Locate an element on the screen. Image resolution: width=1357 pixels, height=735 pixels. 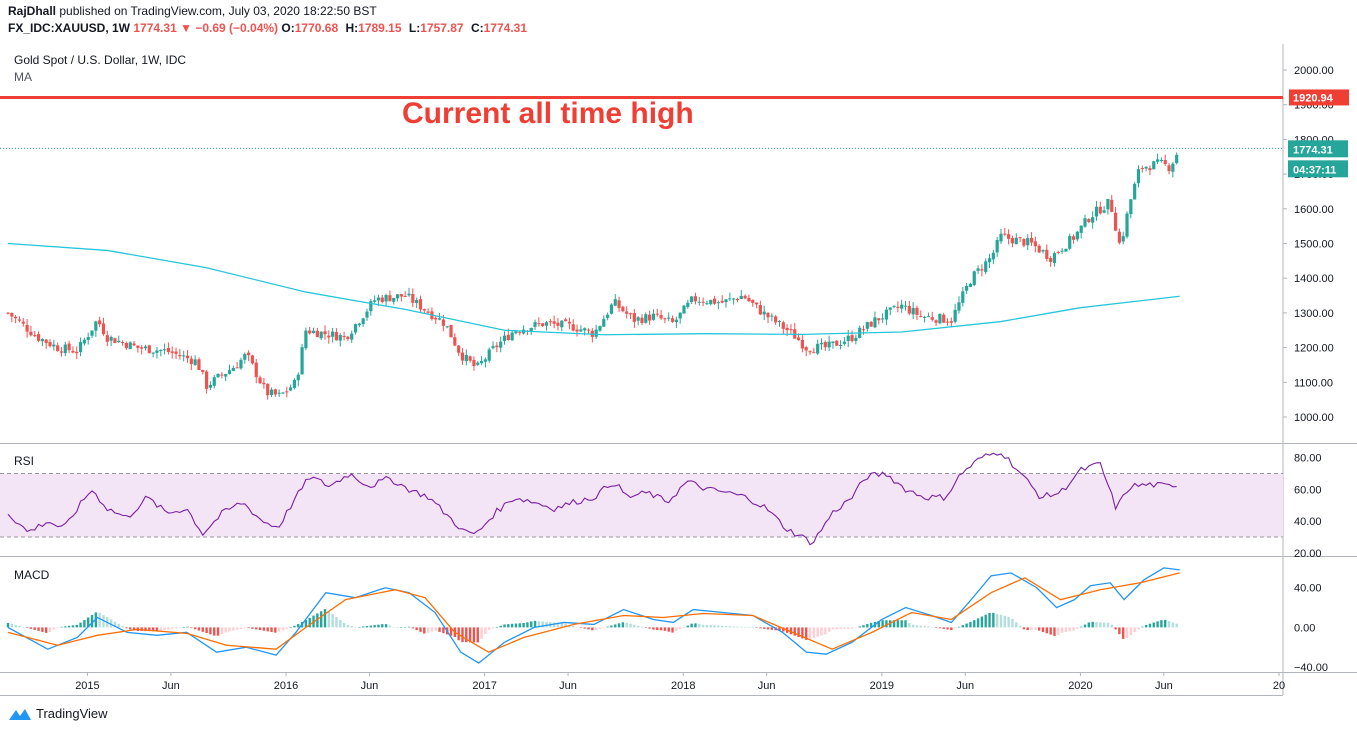
time-tick-label: Jun is located at coordinates (965, 686).